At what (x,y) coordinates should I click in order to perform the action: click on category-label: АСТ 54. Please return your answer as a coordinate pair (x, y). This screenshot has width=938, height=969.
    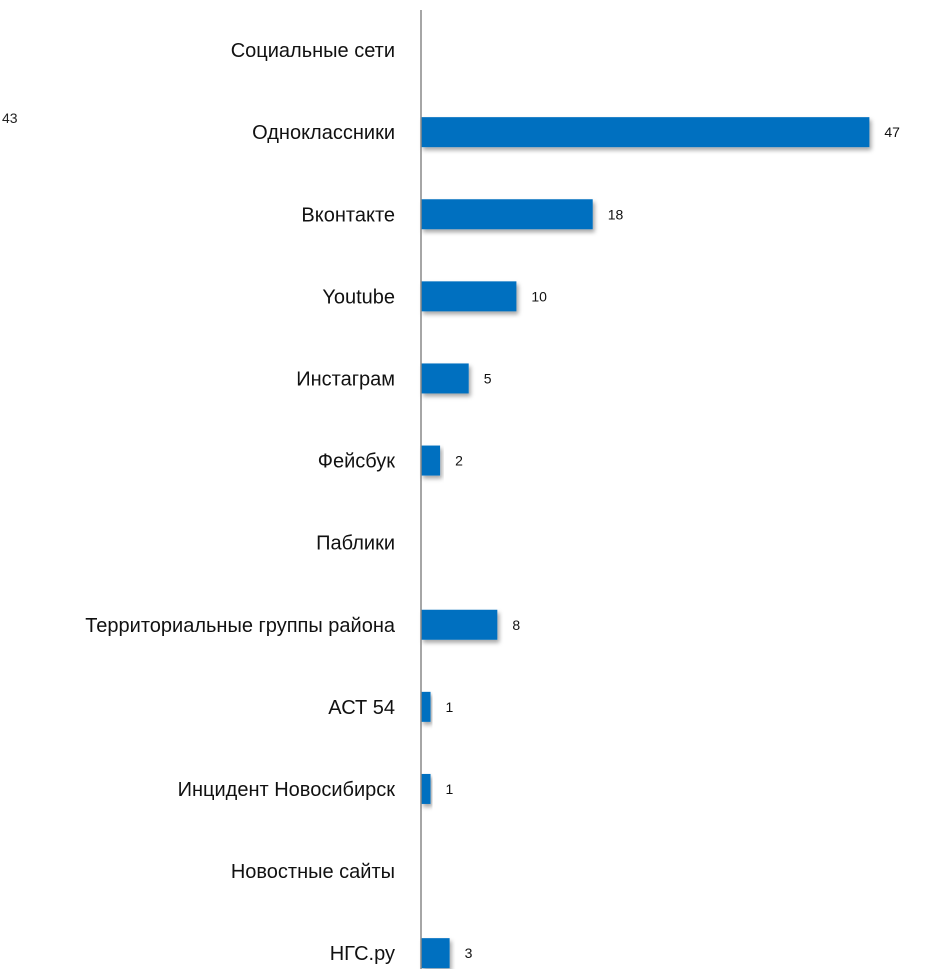
    Looking at the image, I should click on (361, 708).